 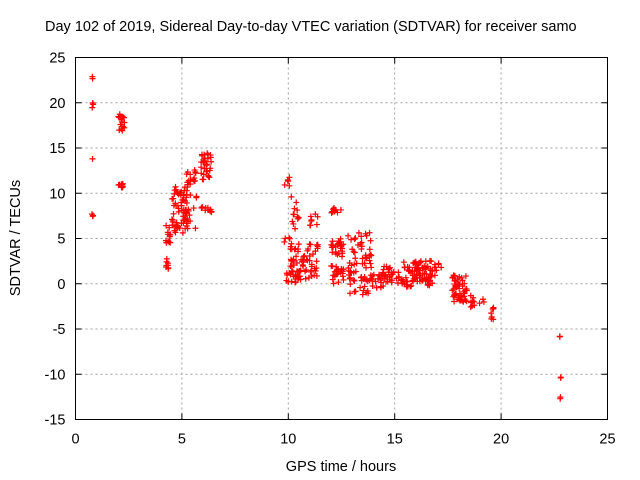 What do you see at coordinates (75, 440) in the screenshot?
I see `x-tick-label: 0` at bounding box center [75, 440].